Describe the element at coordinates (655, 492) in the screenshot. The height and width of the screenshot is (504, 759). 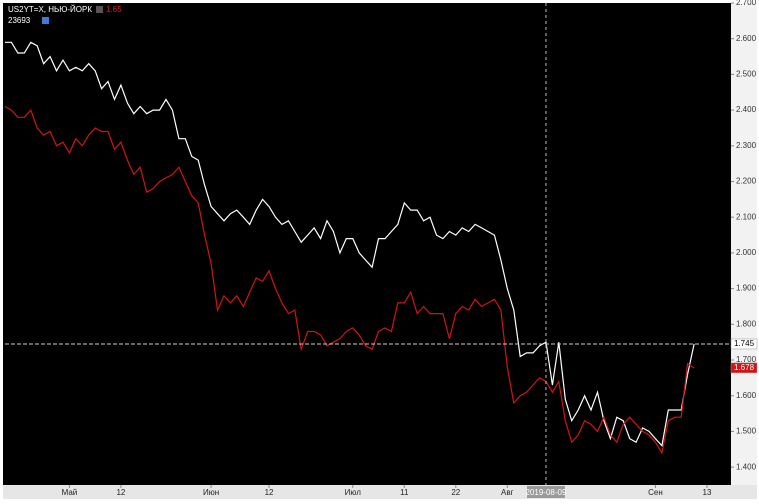
I see `x-tick-label: Сен` at that location.